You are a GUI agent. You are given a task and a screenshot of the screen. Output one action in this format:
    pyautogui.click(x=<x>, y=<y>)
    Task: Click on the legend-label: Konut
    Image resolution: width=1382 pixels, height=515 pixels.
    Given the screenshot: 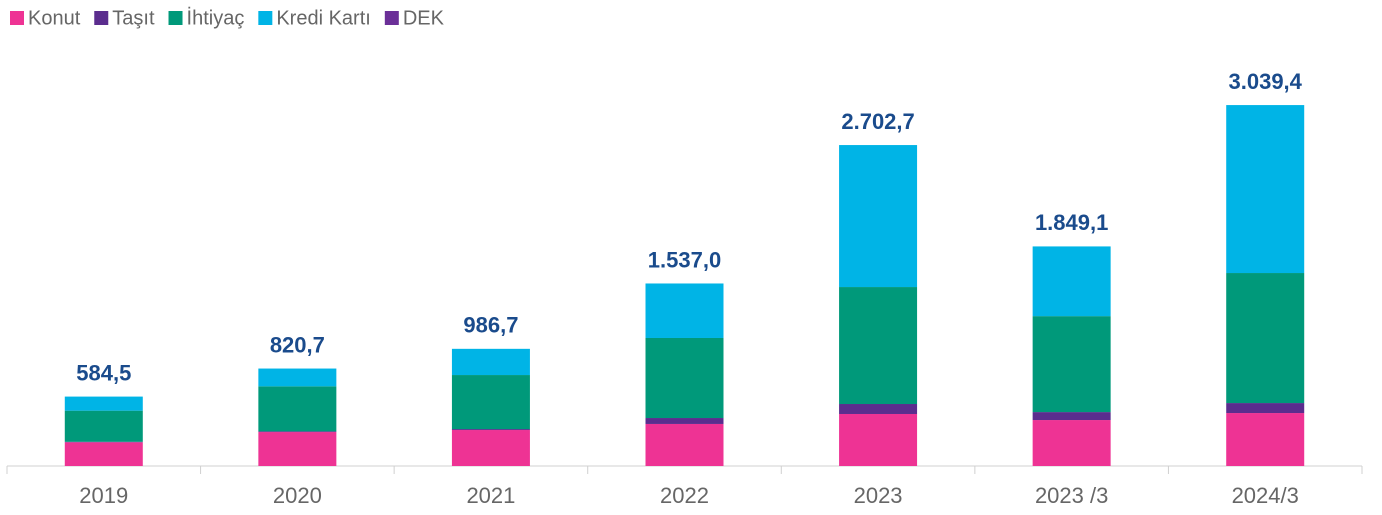 What is the action you would take?
    pyautogui.click(x=54, y=18)
    